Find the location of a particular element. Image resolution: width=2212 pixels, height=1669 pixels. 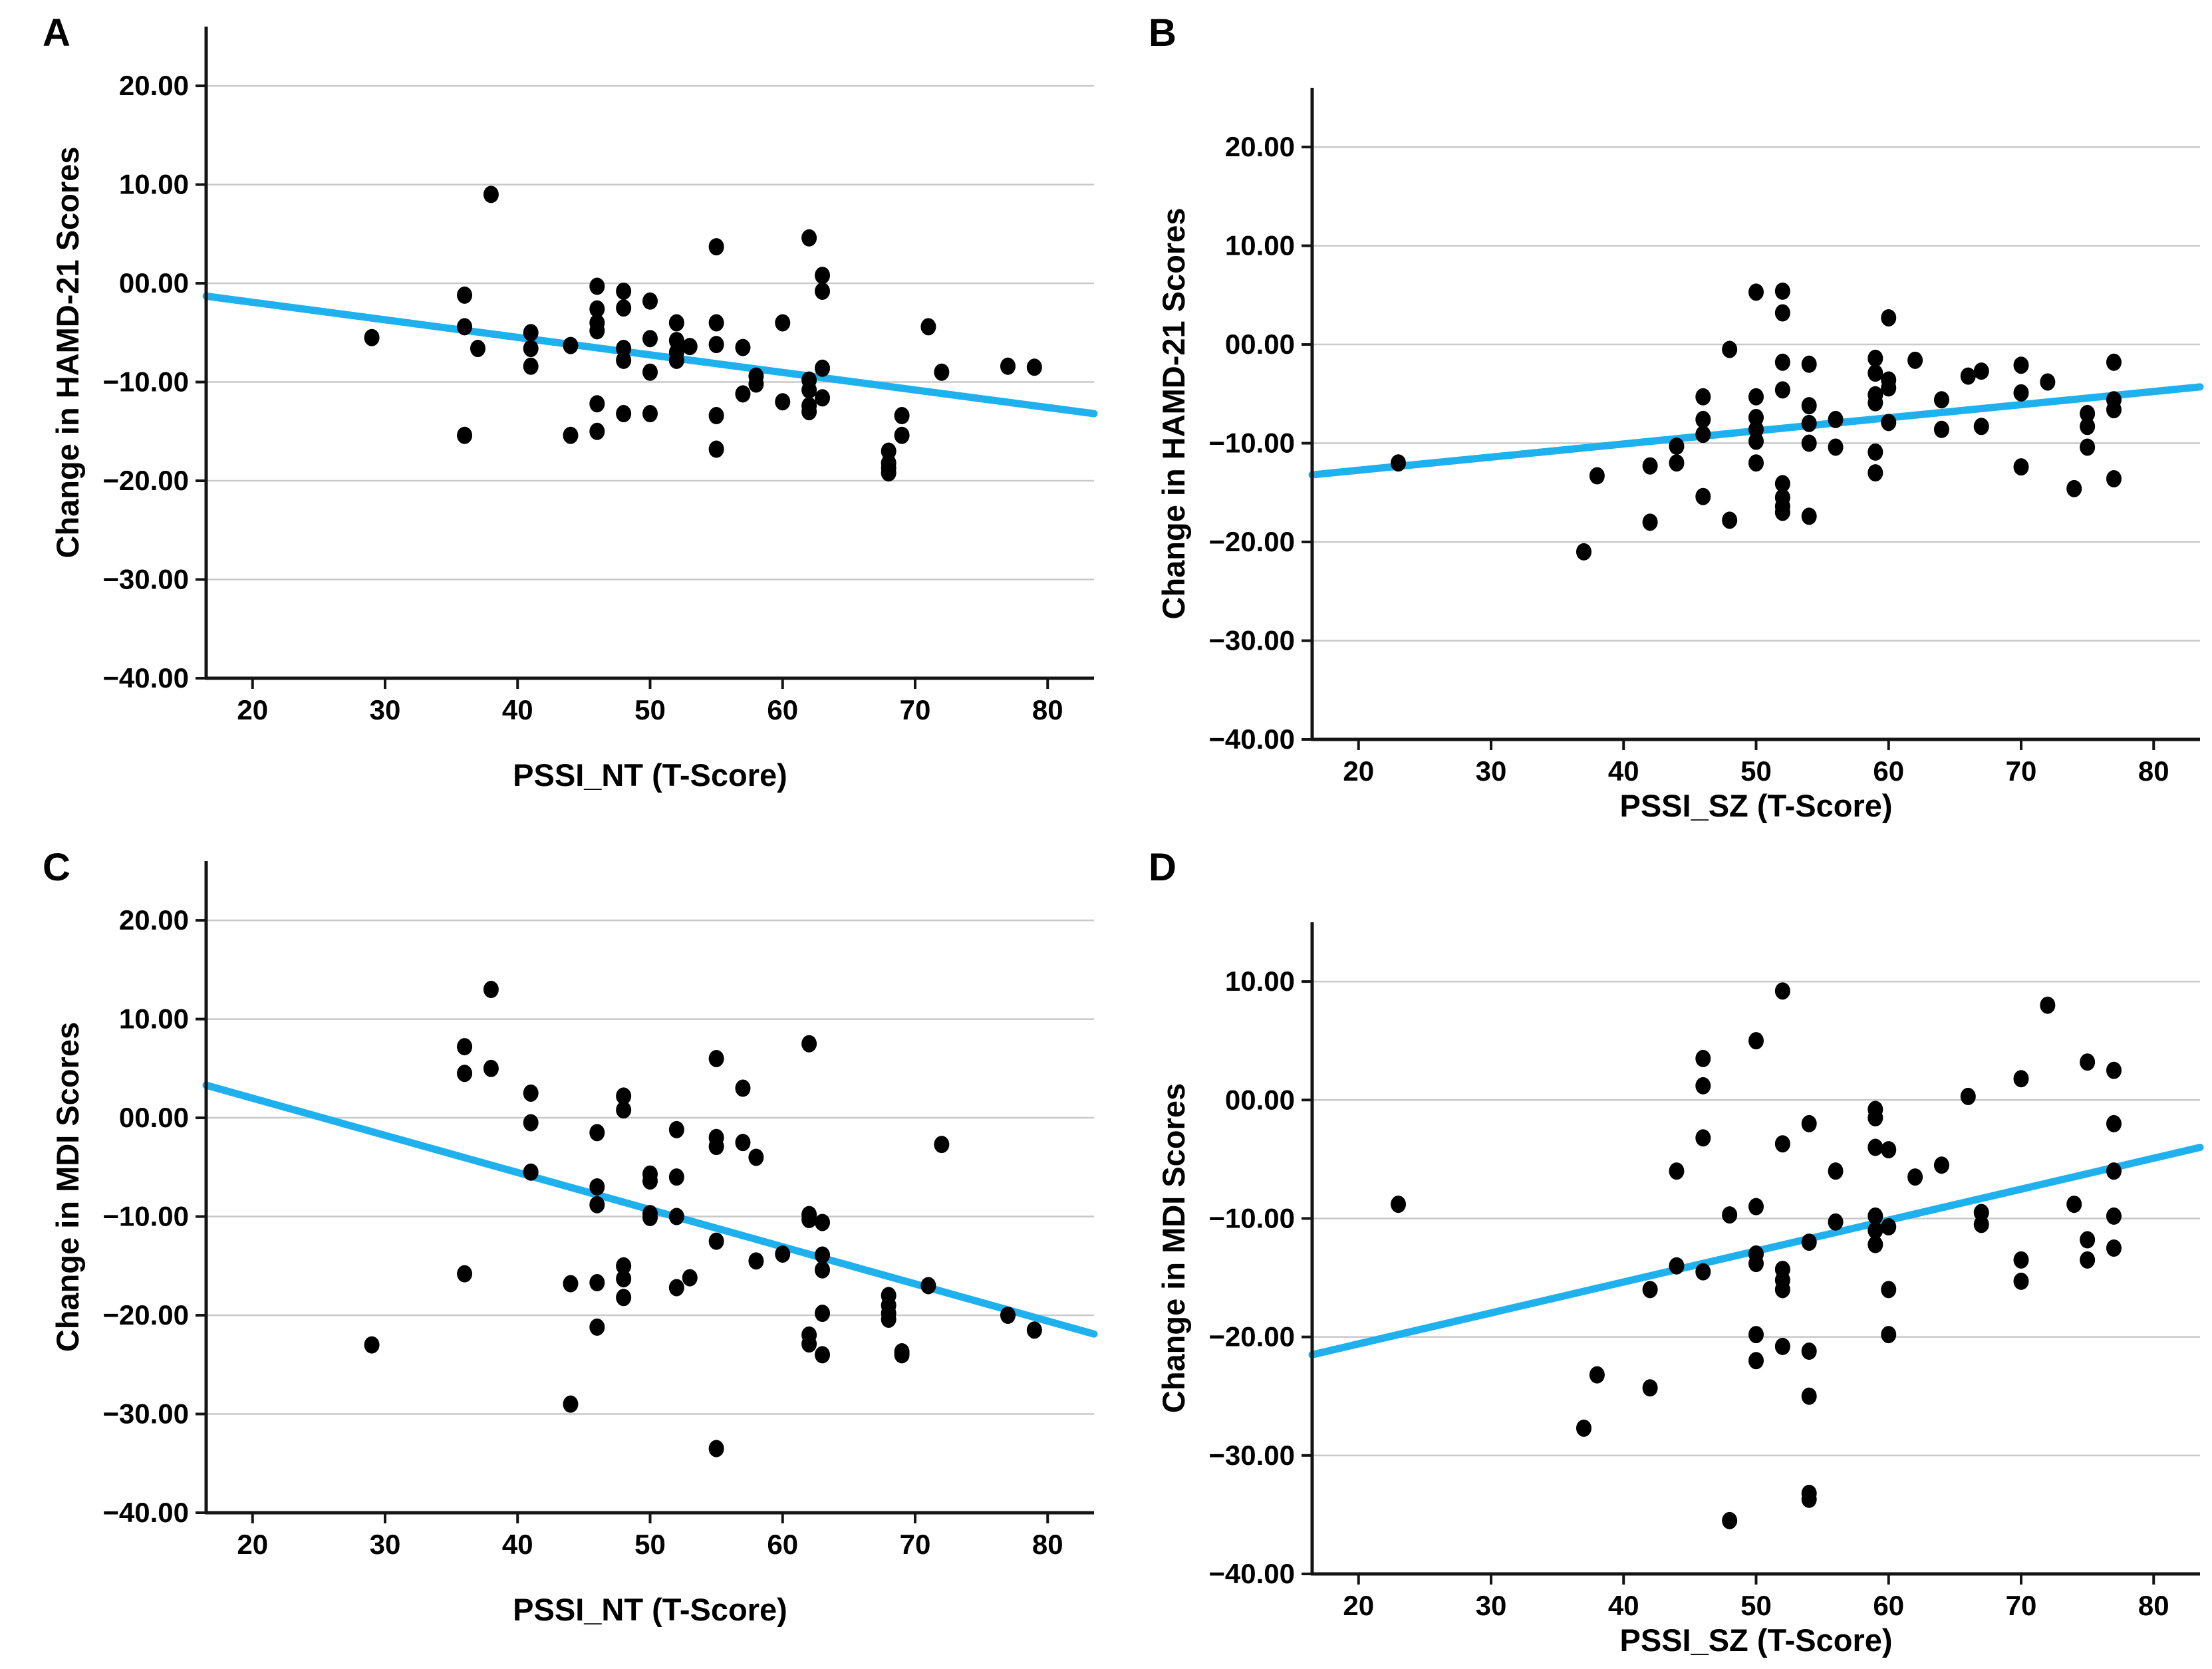

panel-c-letter: C is located at coordinates (57, 867).